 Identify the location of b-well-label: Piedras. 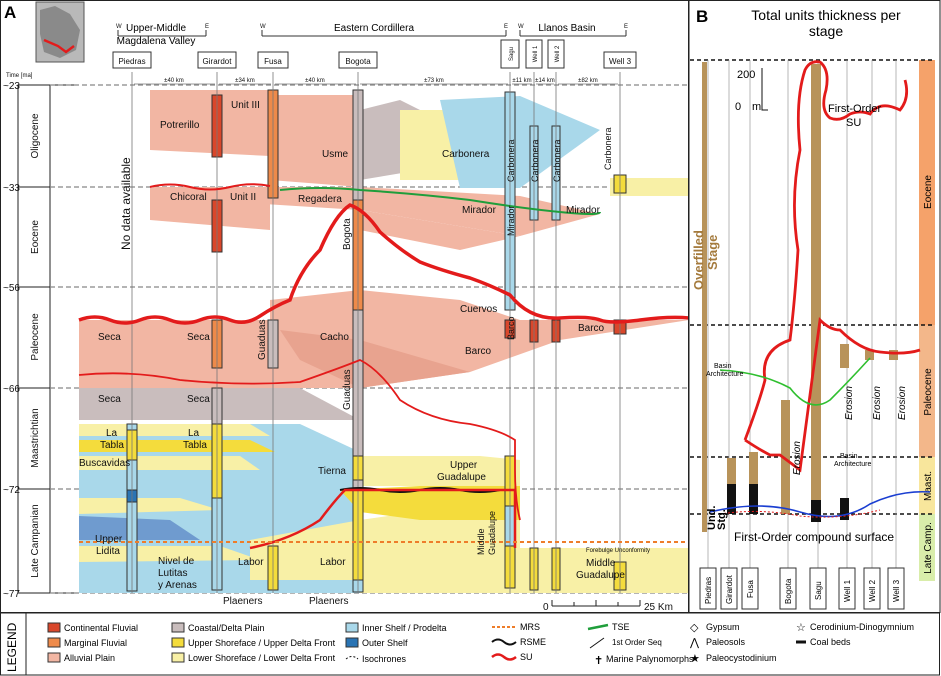
(708, 590).